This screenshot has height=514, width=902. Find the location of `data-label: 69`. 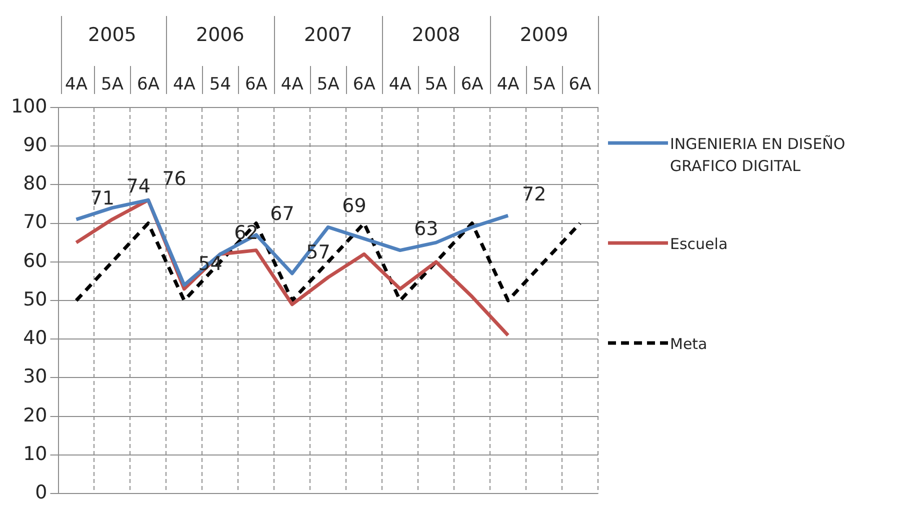

data-label: 69 is located at coordinates (354, 206).